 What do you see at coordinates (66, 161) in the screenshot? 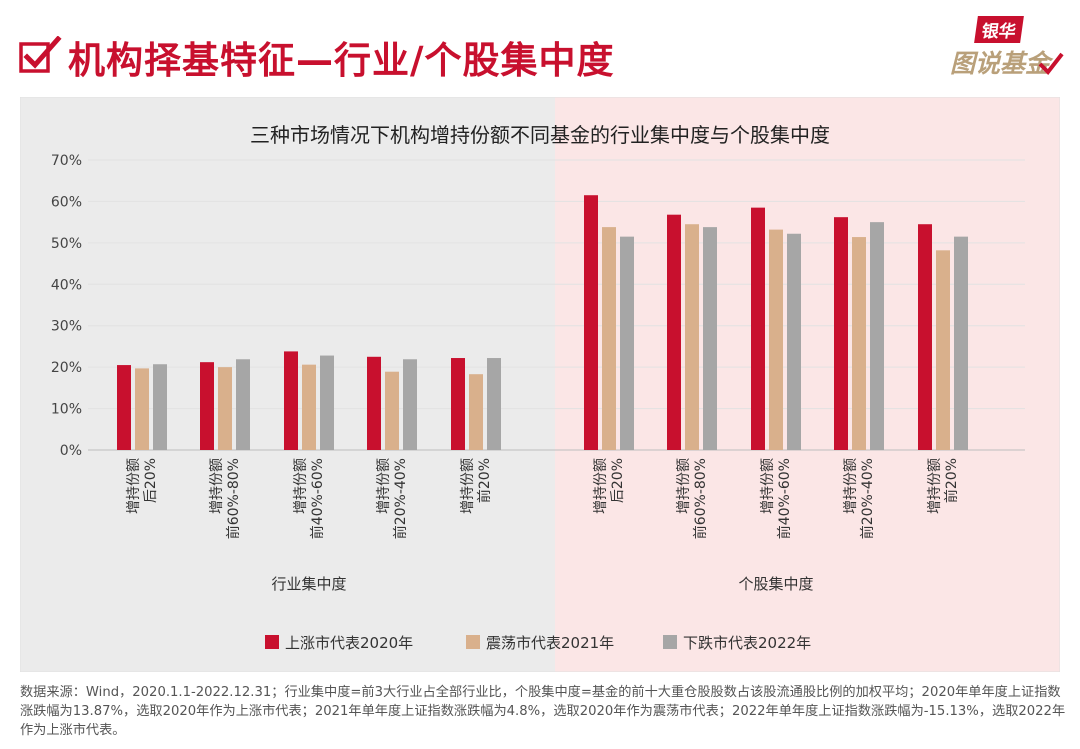
I see `y-tick-label: 70%` at bounding box center [66, 161].